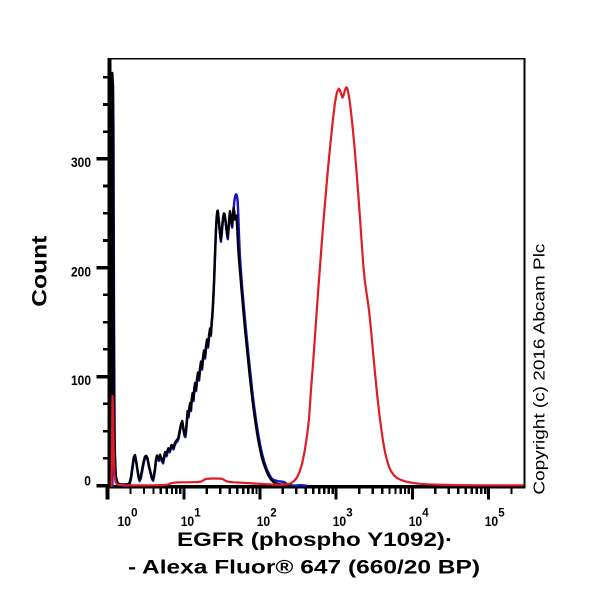 Image resolution: width=600 pixels, height=600 pixels. What do you see at coordinates (81, 272) in the screenshot?
I see `svg-text: 200` at bounding box center [81, 272].